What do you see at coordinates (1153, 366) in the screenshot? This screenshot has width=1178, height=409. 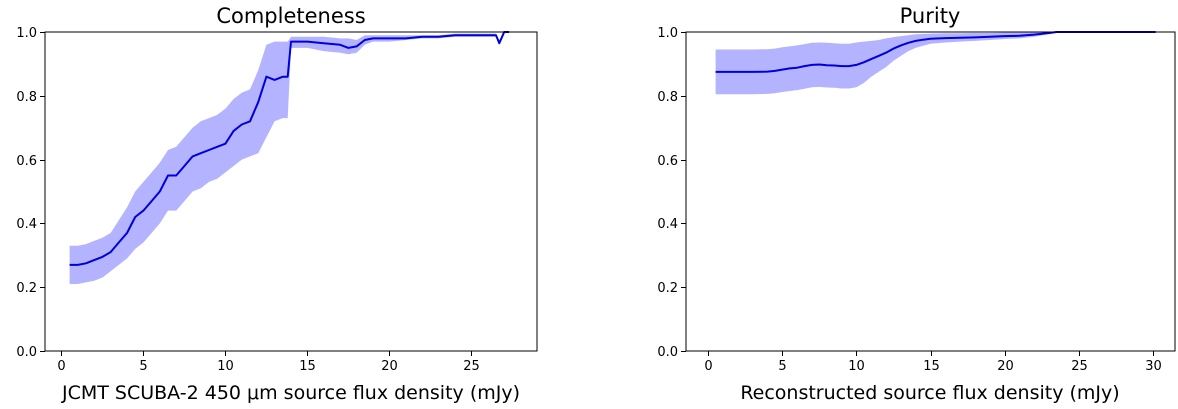 I see `x-tick-label: 30` at bounding box center [1153, 366].